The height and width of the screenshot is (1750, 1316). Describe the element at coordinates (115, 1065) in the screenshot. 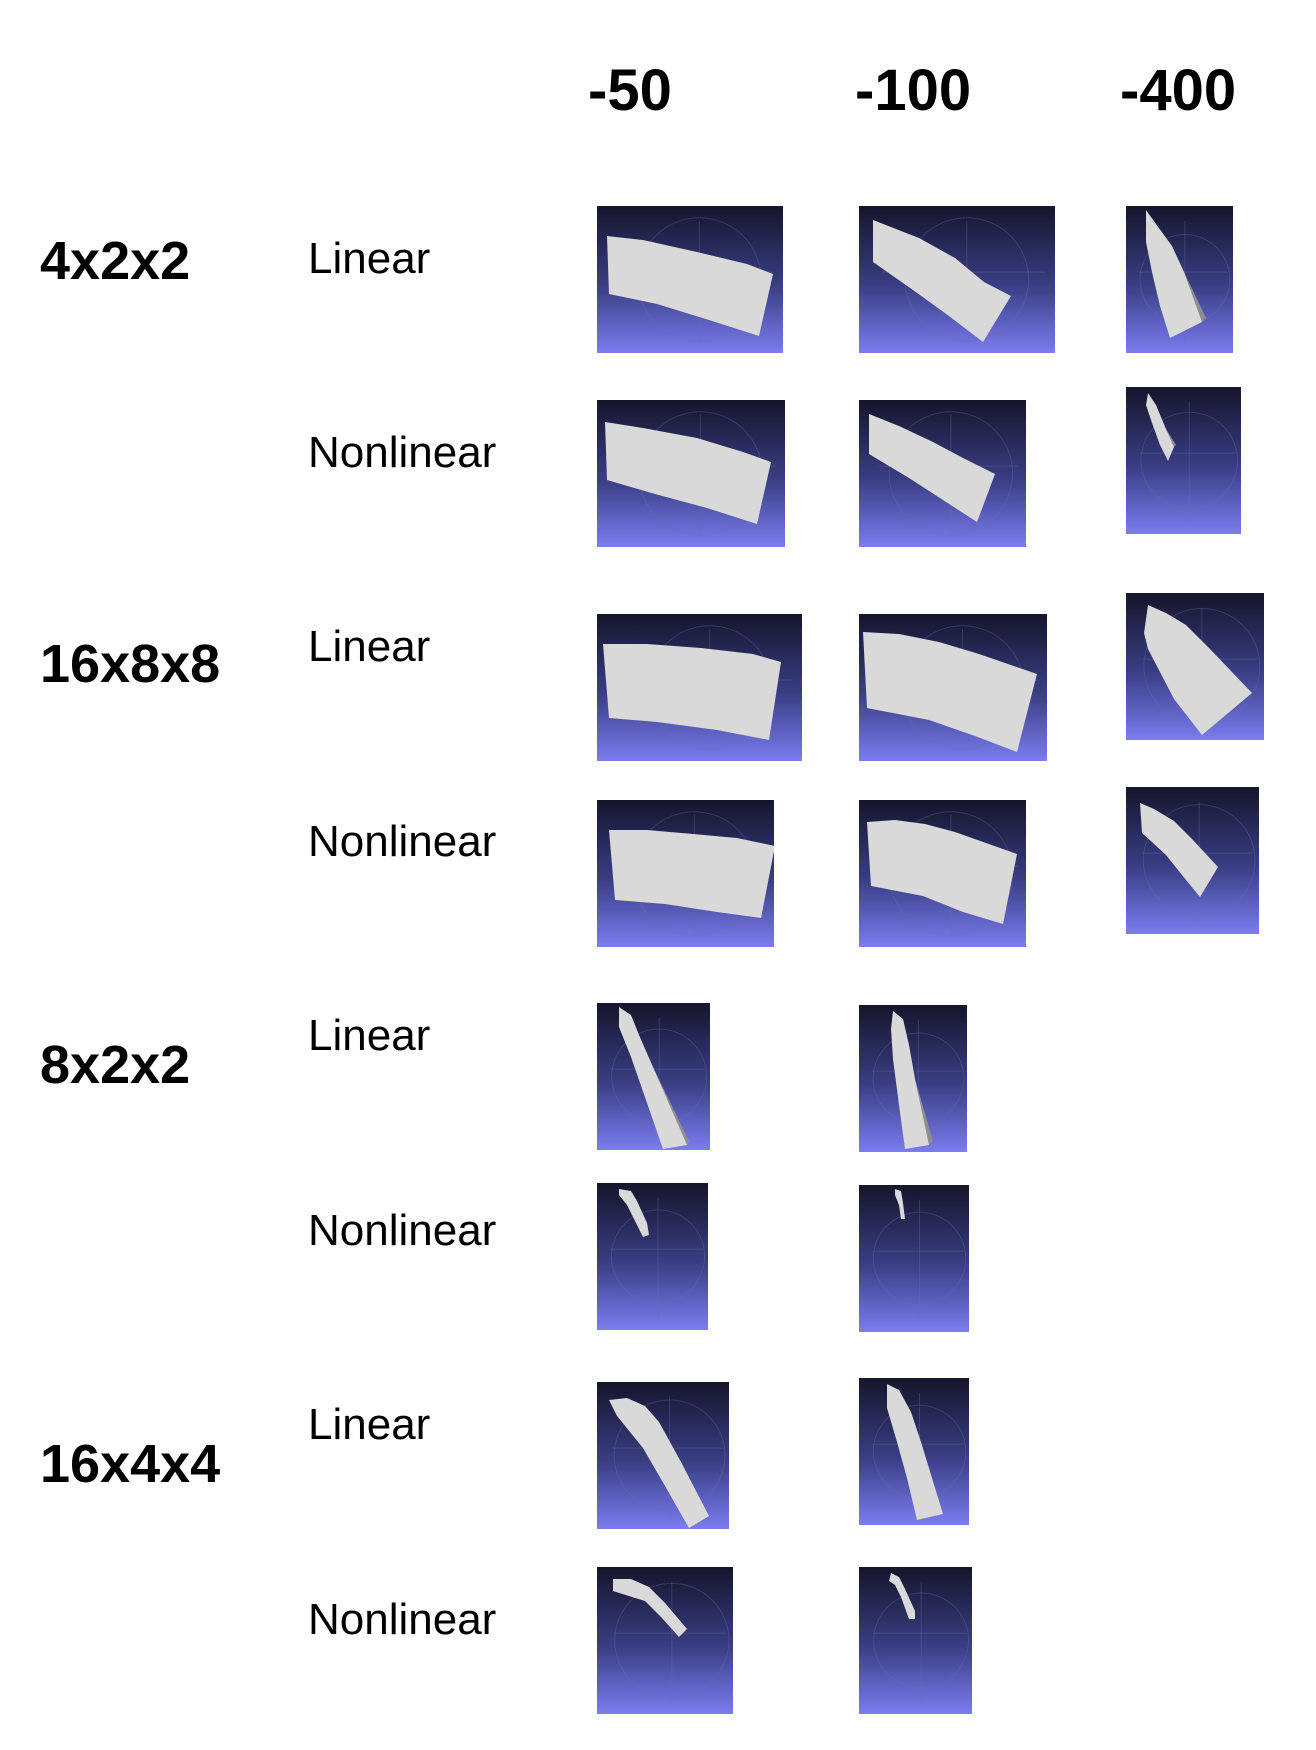

I see `mesh-label-8x2x2: 8x2x2` at that location.